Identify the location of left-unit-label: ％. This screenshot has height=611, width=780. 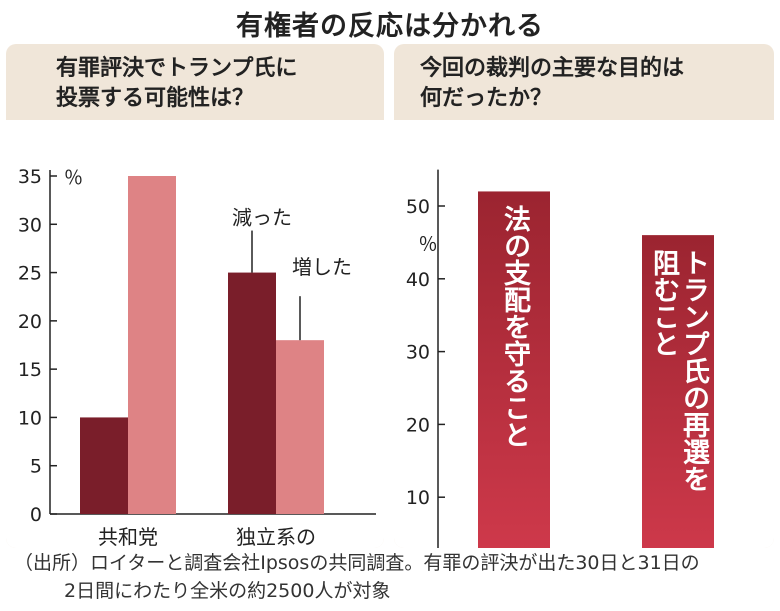
(73, 178).